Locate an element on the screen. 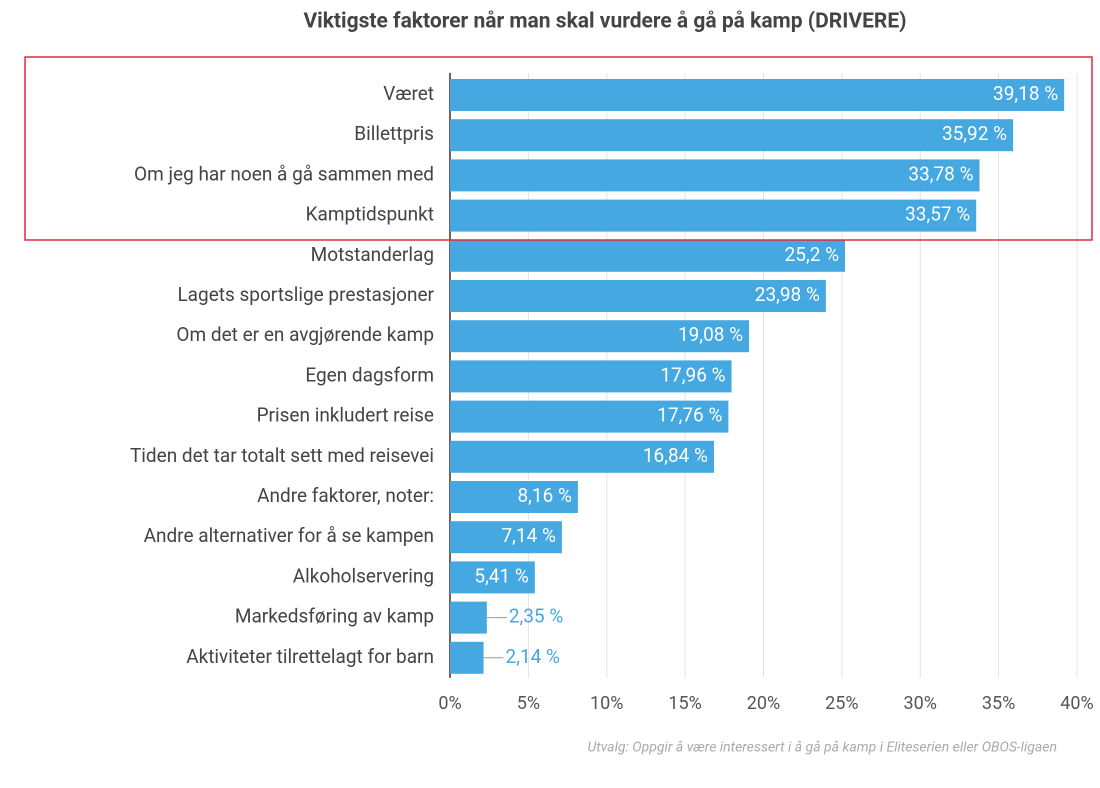 The width and height of the screenshot is (1100, 788). value-label: 33,78 % is located at coordinates (940, 173).